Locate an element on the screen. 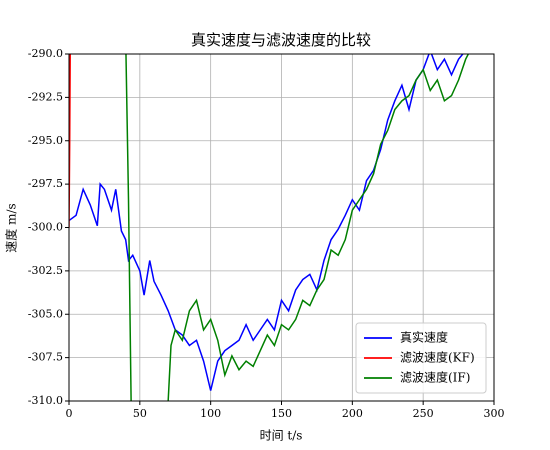 Image resolution: width=550 pixels, height=450 pixels. x-tick-label: 50 is located at coordinates (140, 413).